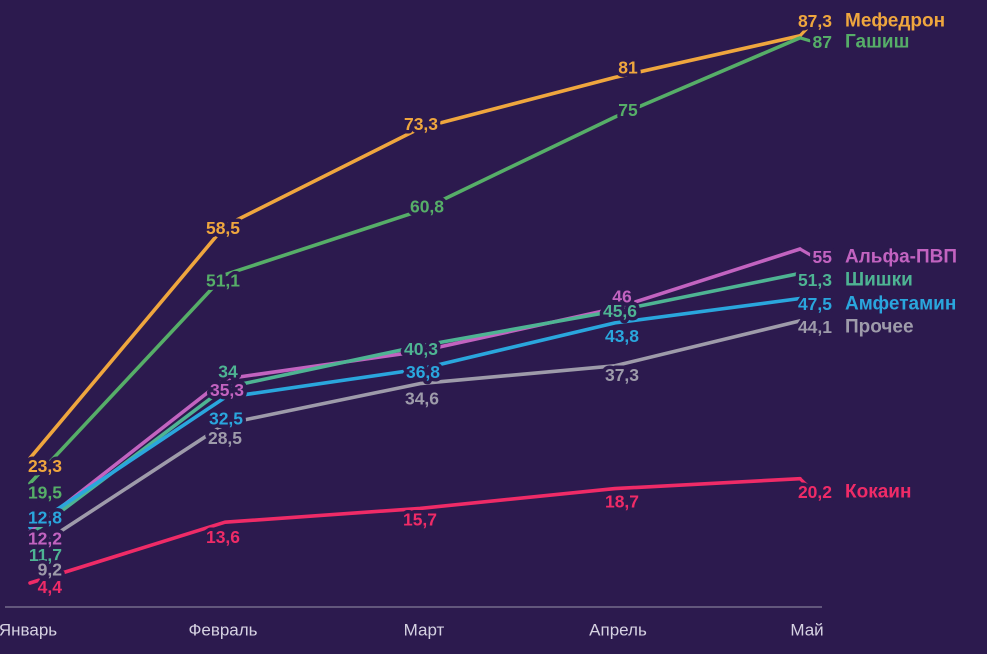 The height and width of the screenshot is (654, 987). What do you see at coordinates (415, 530) in the screenshot?
I see `series-line-kokain` at bounding box center [415, 530].